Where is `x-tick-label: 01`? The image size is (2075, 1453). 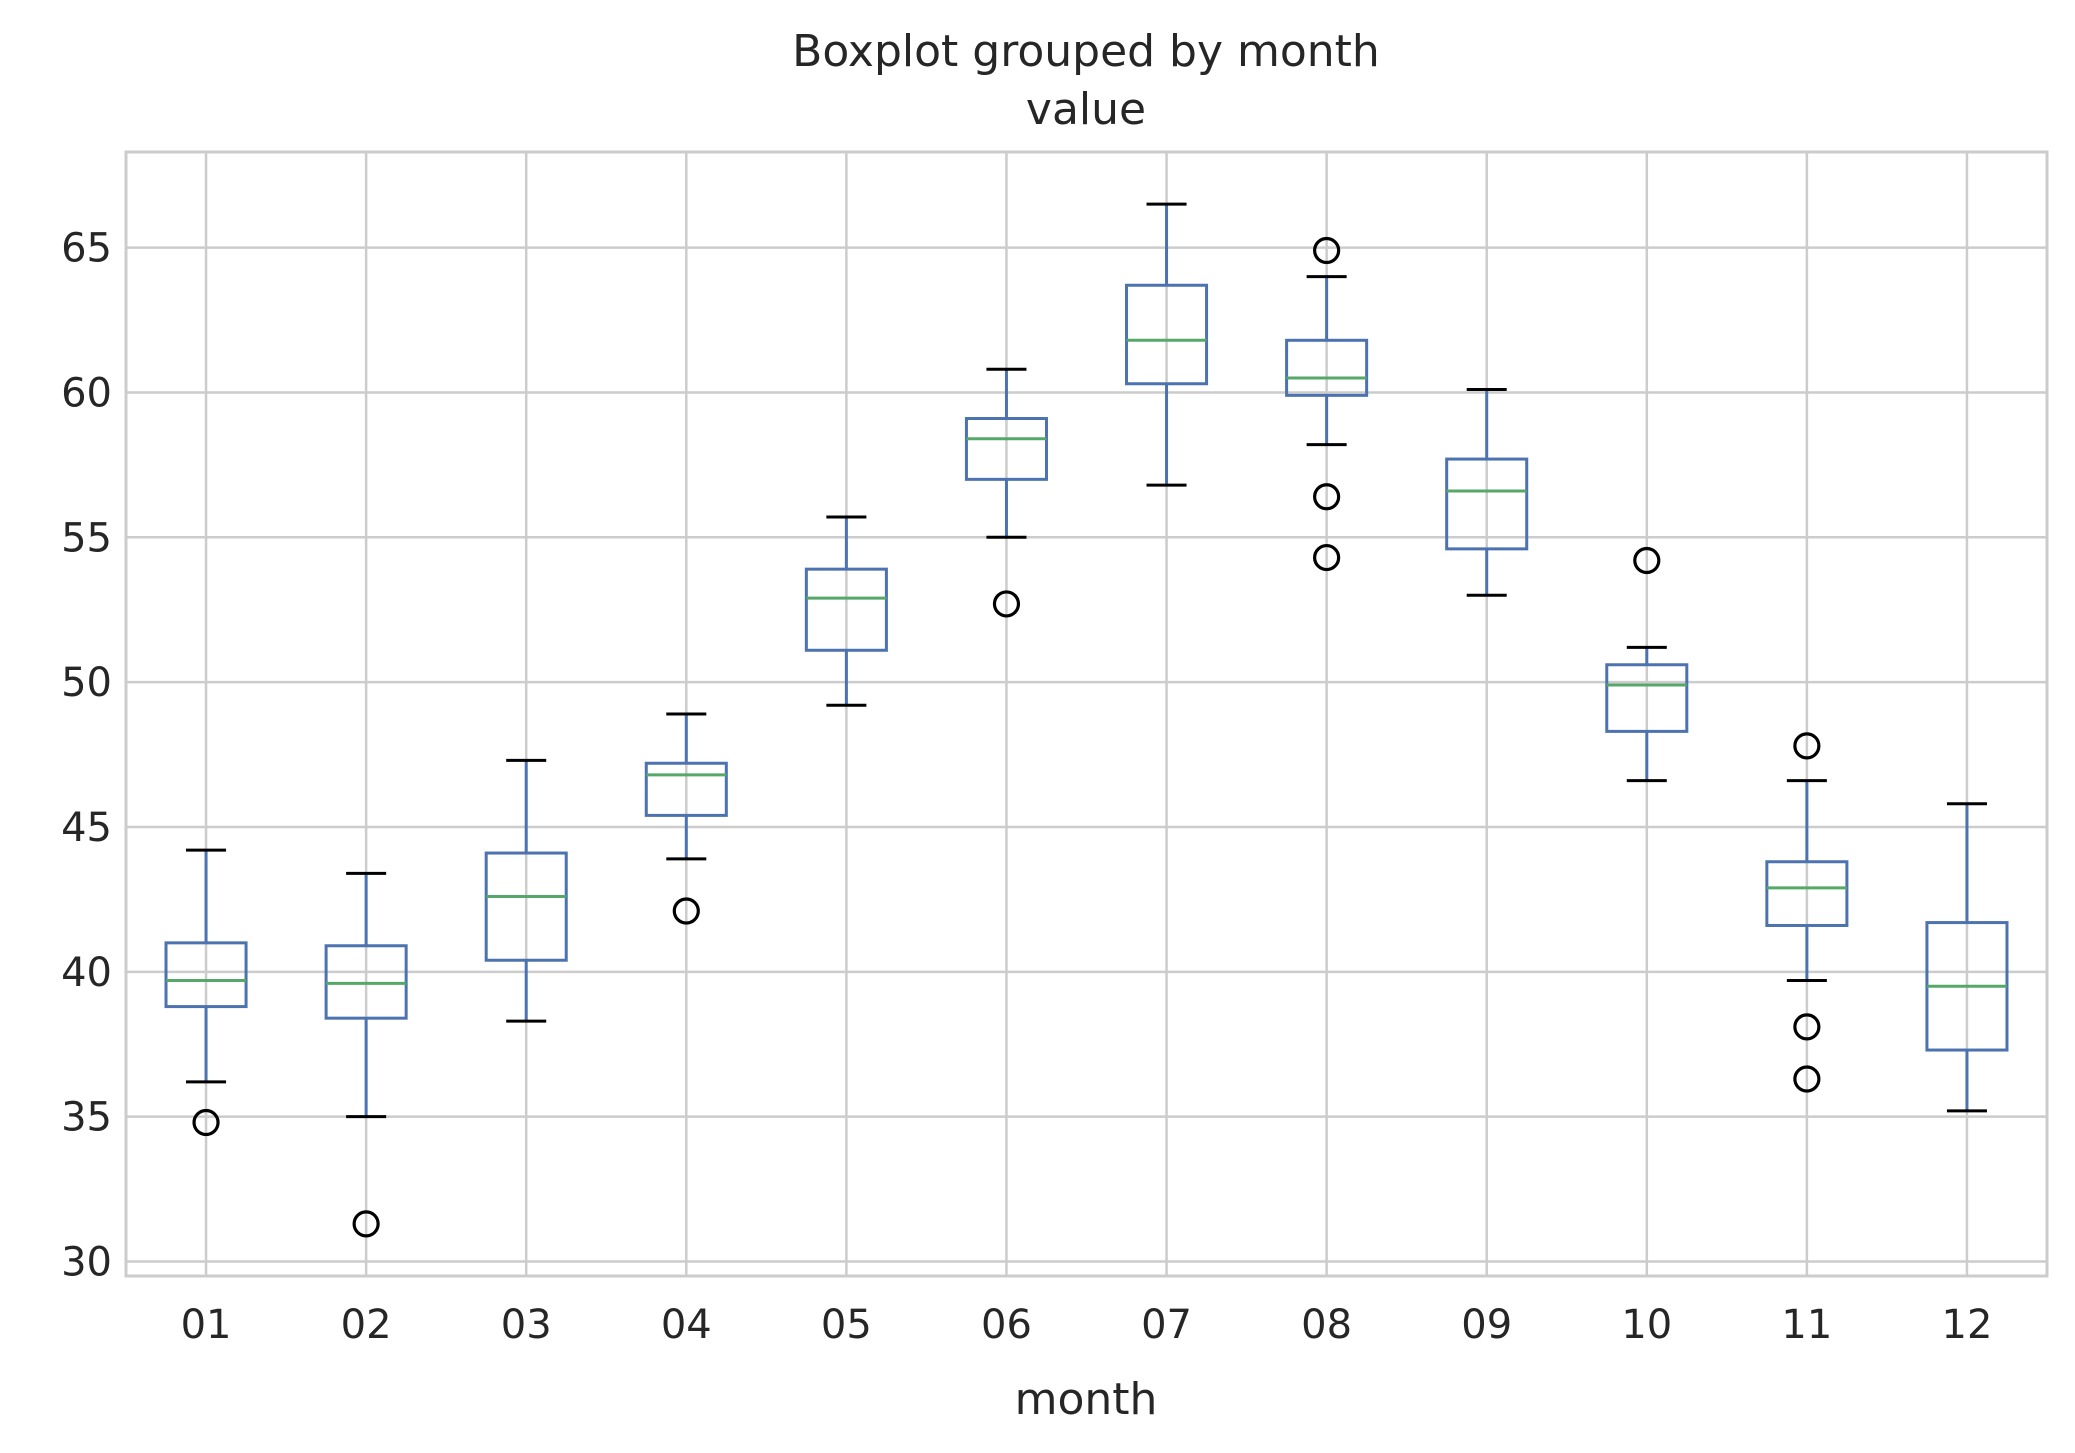 x-tick-label: 01 is located at coordinates (206, 1325).